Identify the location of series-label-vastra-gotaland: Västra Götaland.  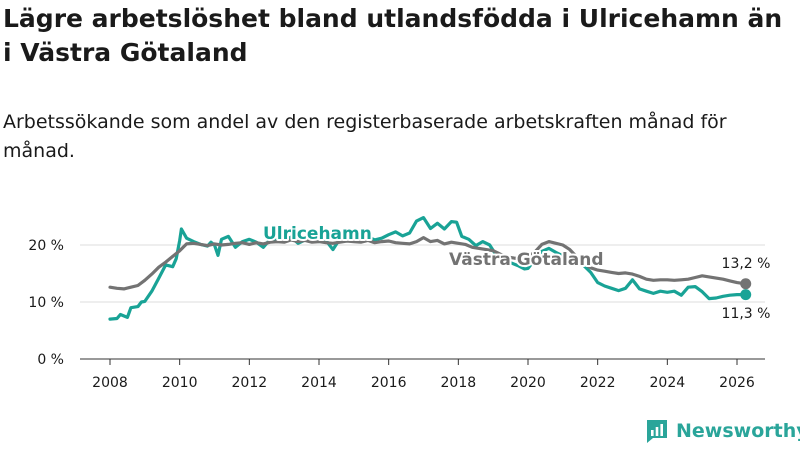
(526, 260).